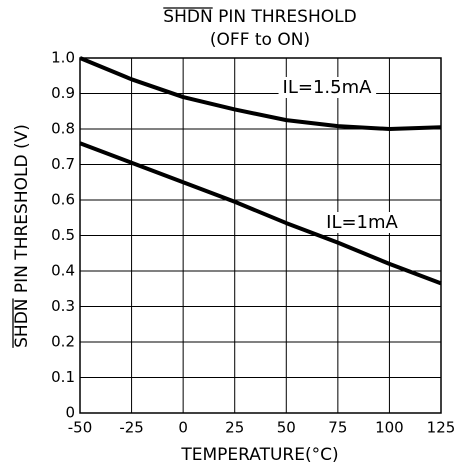 The width and height of the screenshot is (474, 472). What do you see at coordinates (63, 235) in the screenshot?
I see `y-tick-label: 0.5` at bounding box center [63, 235].